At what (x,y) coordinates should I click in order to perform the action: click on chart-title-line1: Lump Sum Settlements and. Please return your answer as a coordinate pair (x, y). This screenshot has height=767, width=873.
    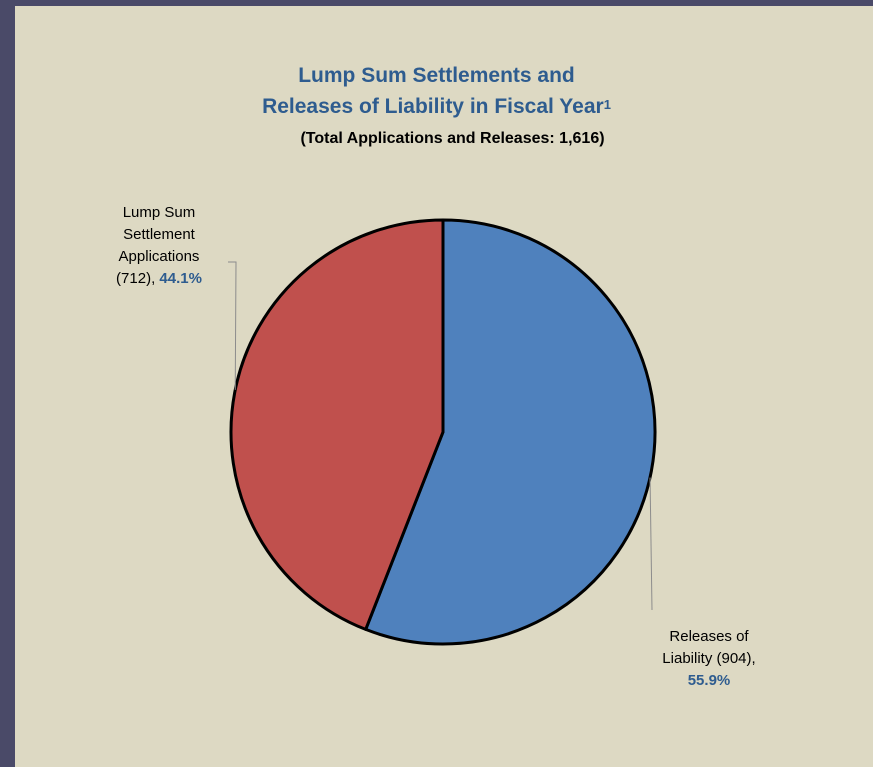
    Looking at the image, I should click on (436, 75).